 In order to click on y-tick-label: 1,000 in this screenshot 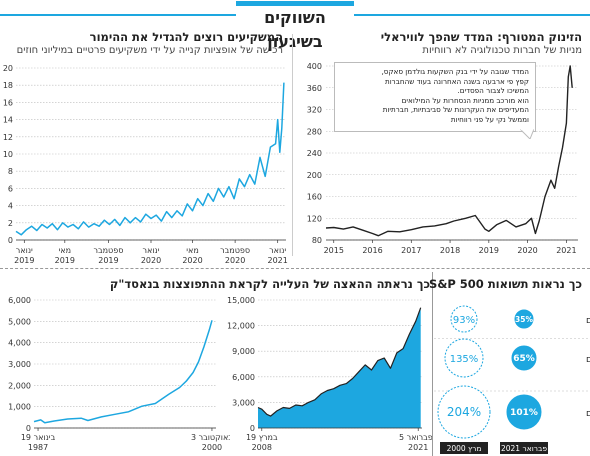, I will do `click(19, 407)`.